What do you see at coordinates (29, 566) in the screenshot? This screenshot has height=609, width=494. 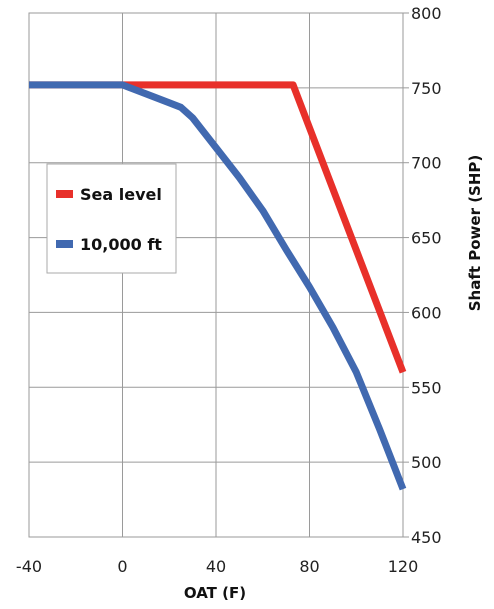 I see `x-tick-label: -40` at bounding box center [29, 566].